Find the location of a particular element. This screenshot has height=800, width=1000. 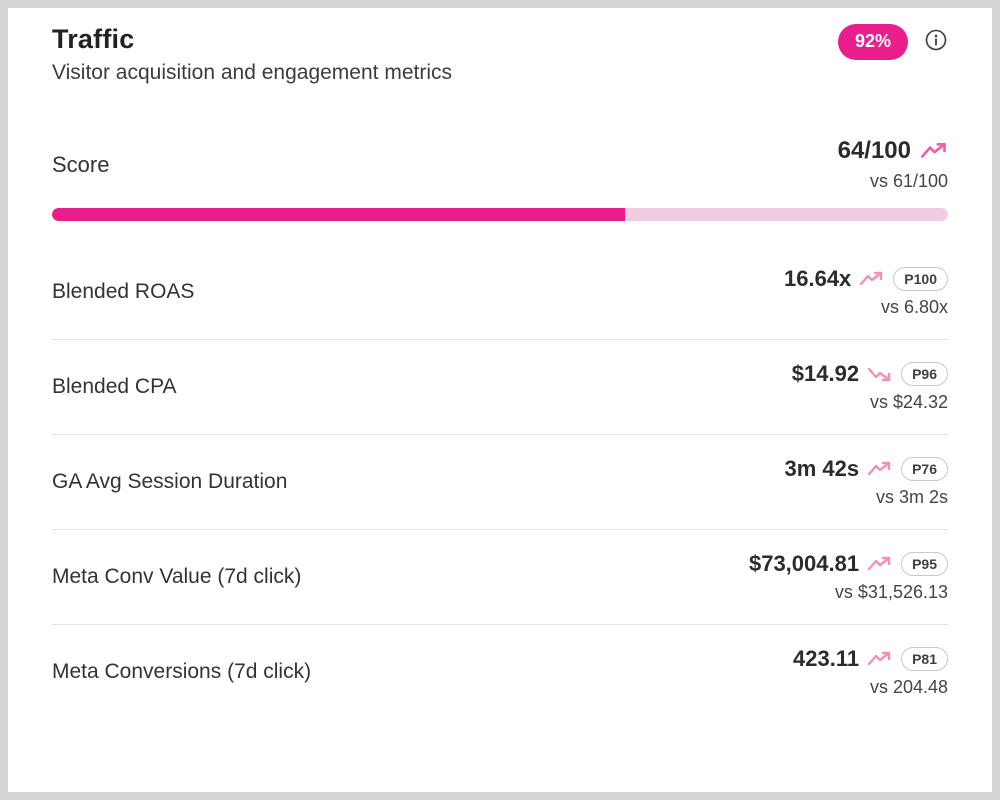

percentile-badge: P95 is located at coordinates (924, 564).